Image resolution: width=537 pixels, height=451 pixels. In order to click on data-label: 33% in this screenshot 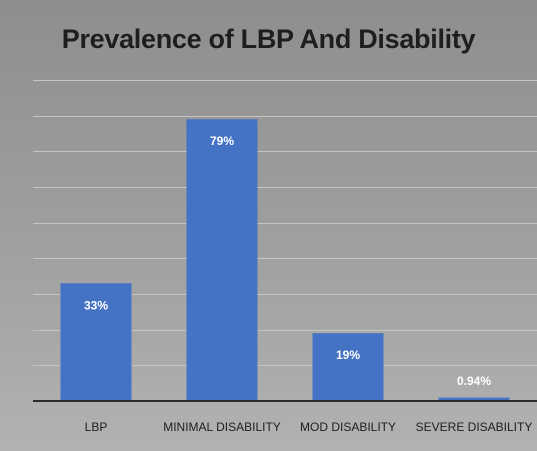, I will do `click(96, 305)`.